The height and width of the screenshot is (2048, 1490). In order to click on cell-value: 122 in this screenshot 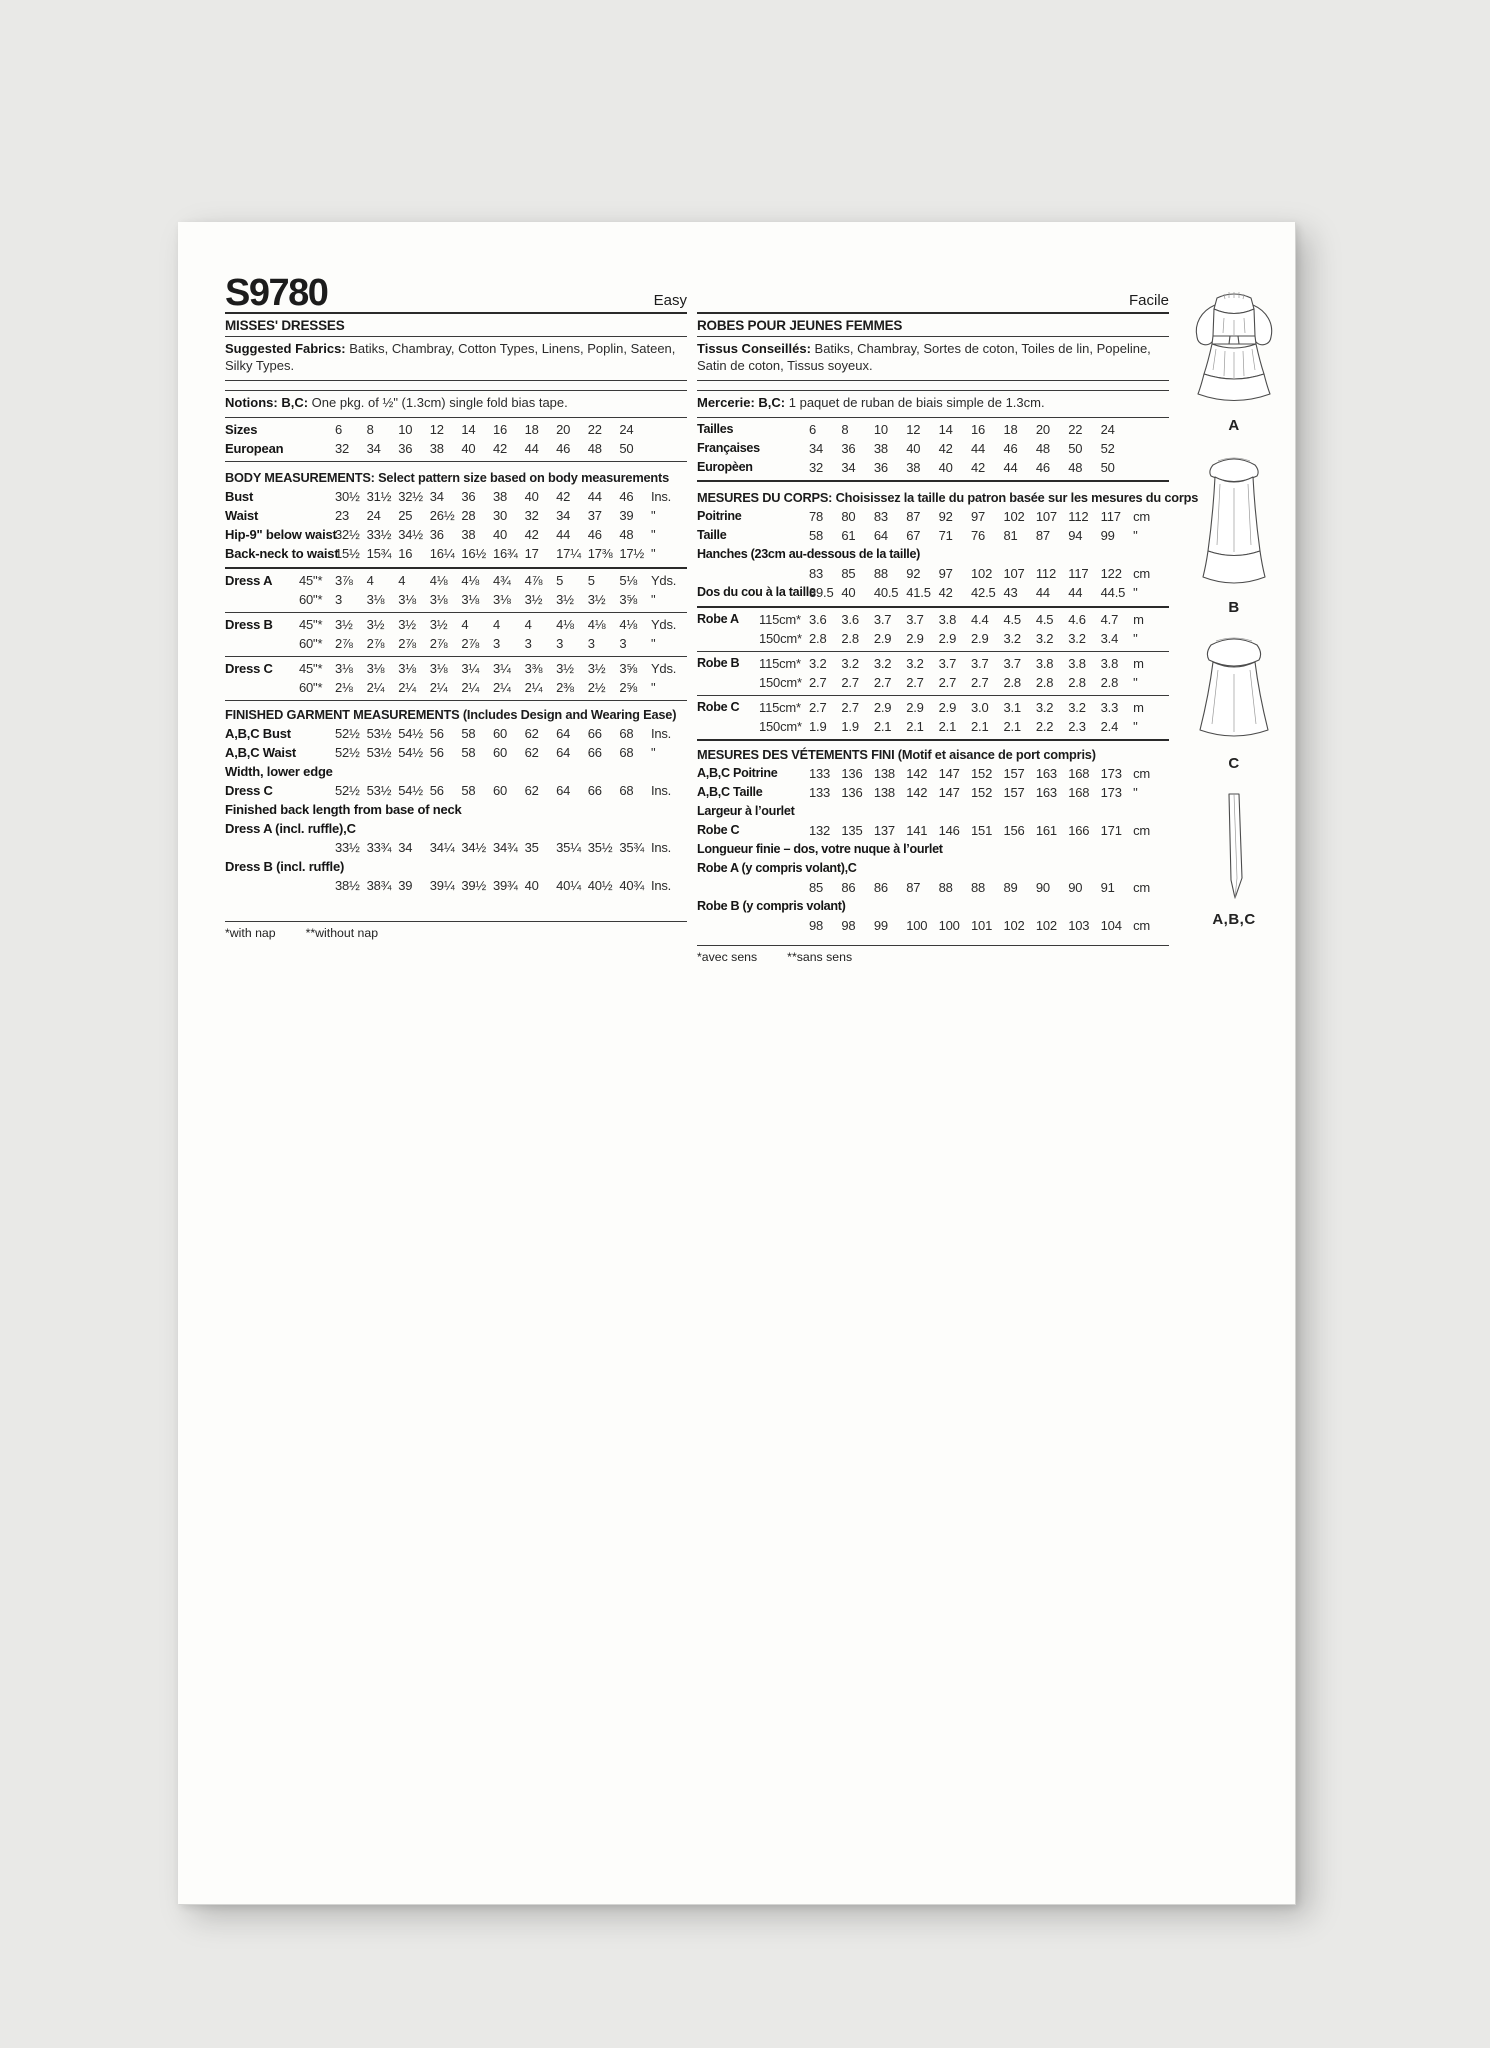, I will do `click(1111, 573)`.